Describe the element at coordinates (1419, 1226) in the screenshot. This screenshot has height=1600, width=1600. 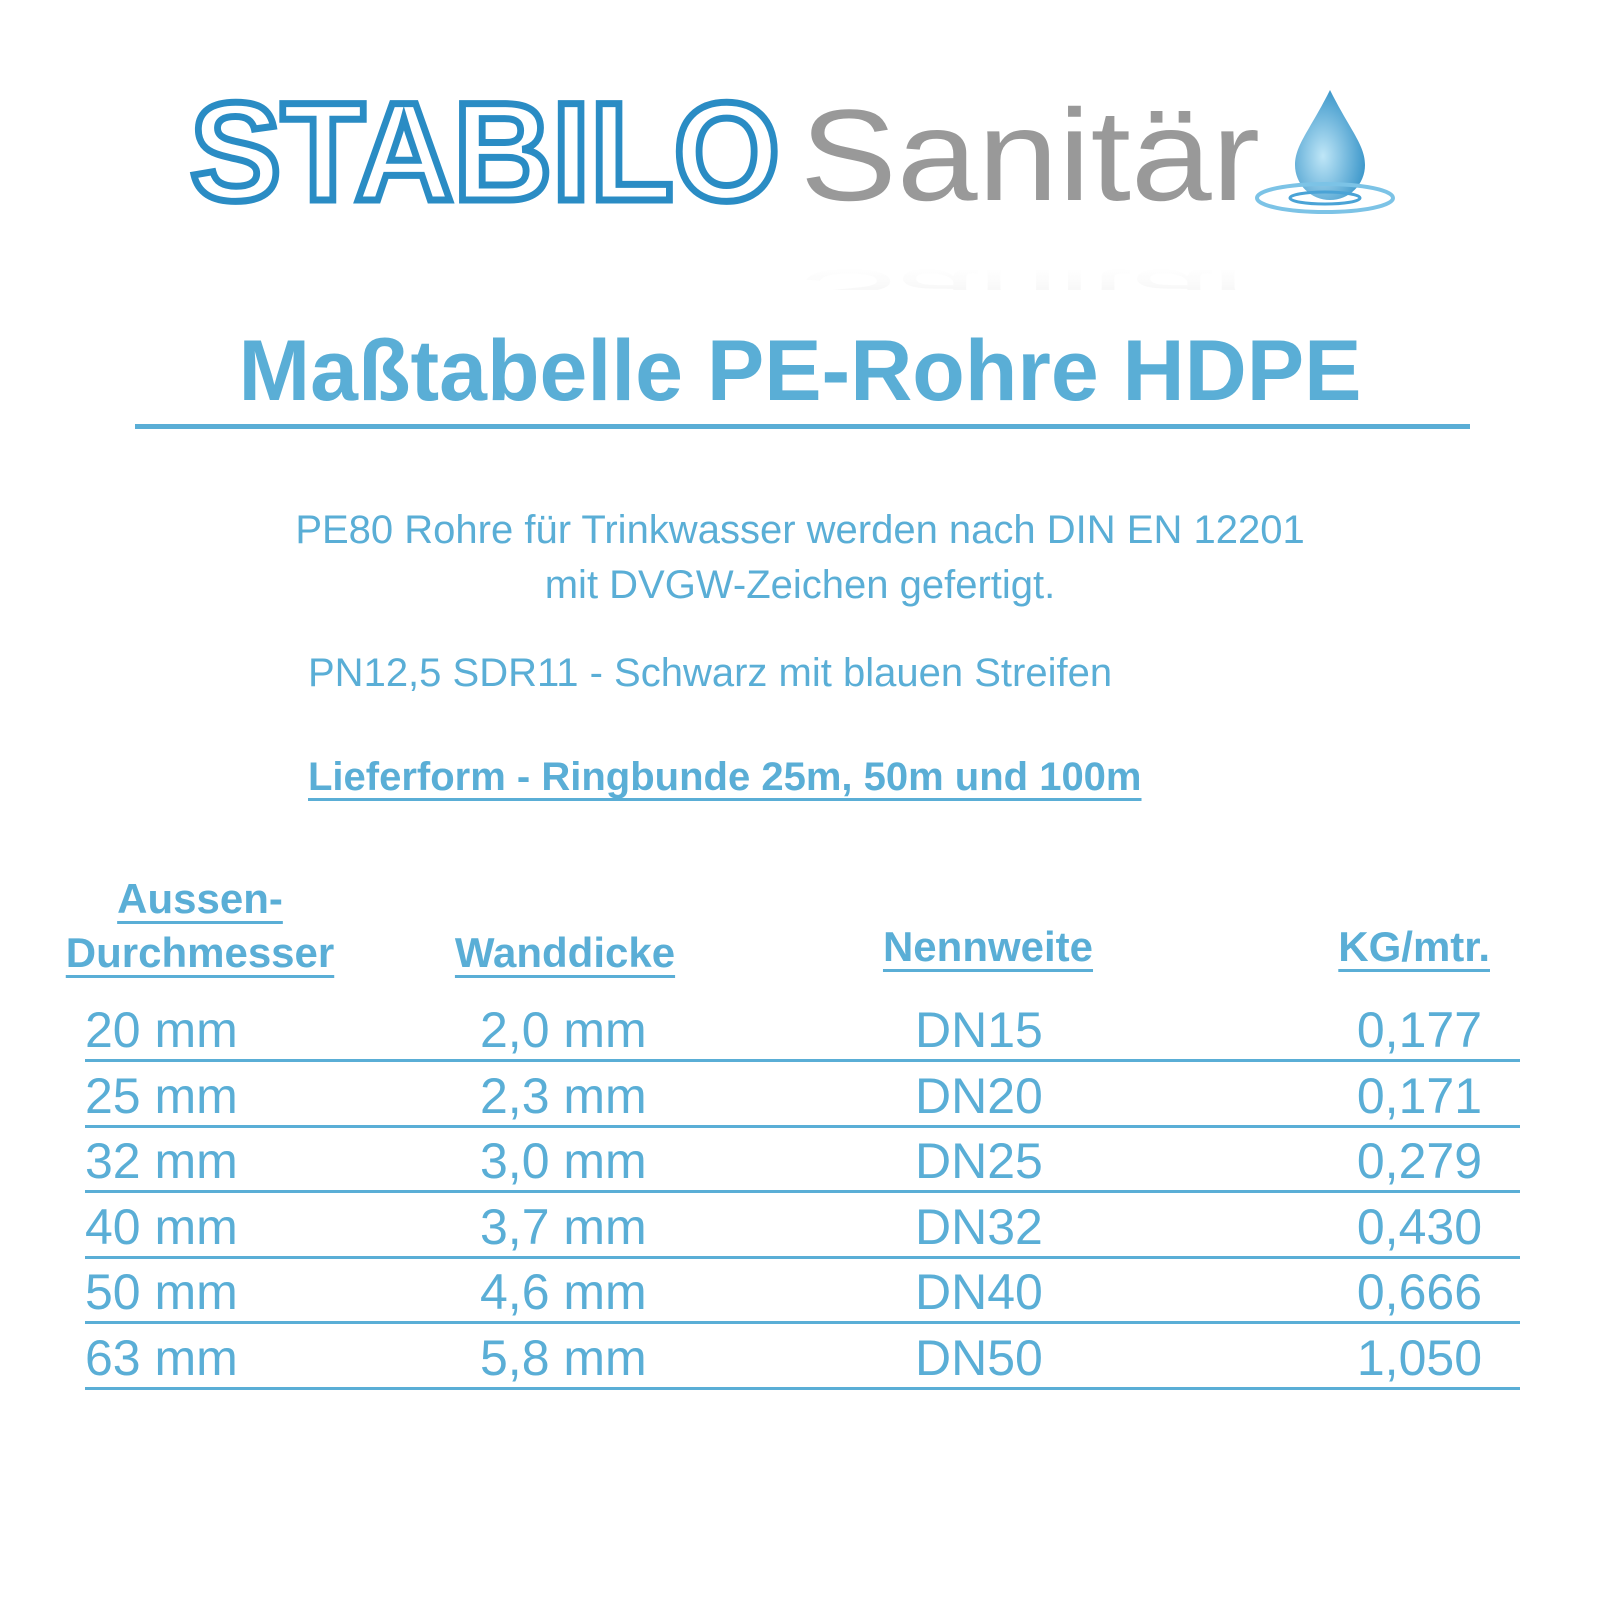
I see `table-cell: 0,430` at that location.